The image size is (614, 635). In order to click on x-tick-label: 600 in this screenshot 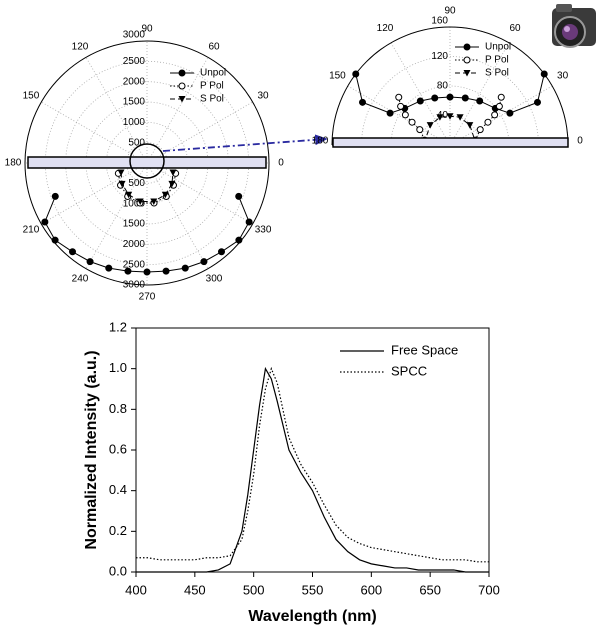, I will do `click(371, 589)`.